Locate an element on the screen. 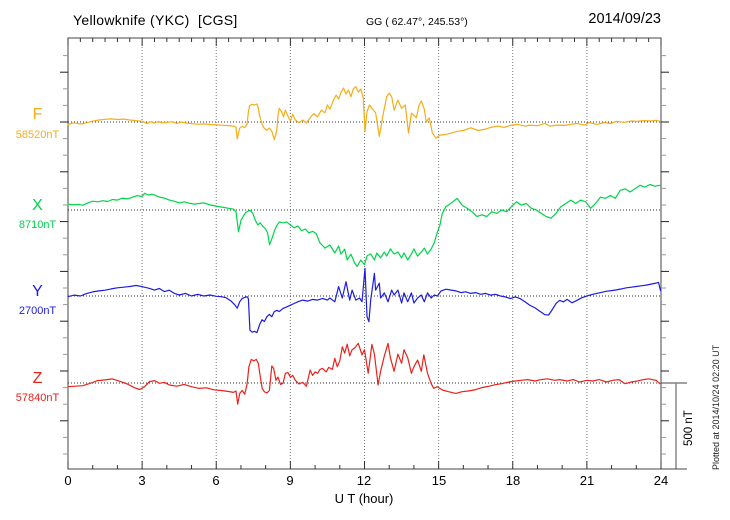 The image size is (730, 520). curve-Z is located at coordinates (364, 373).